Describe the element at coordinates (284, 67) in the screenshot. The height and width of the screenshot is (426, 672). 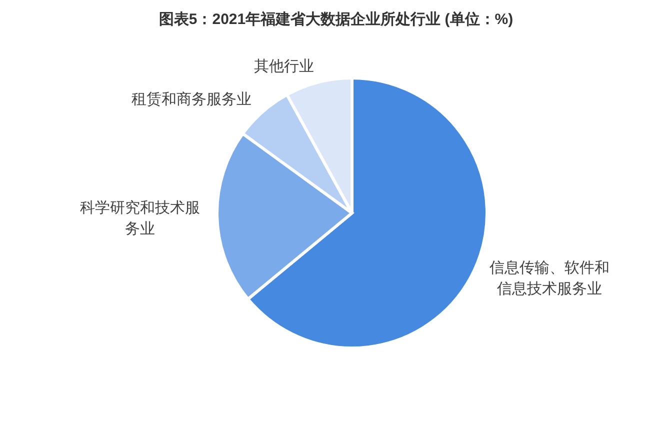
I see `slice-label: 其他行业` at that location.